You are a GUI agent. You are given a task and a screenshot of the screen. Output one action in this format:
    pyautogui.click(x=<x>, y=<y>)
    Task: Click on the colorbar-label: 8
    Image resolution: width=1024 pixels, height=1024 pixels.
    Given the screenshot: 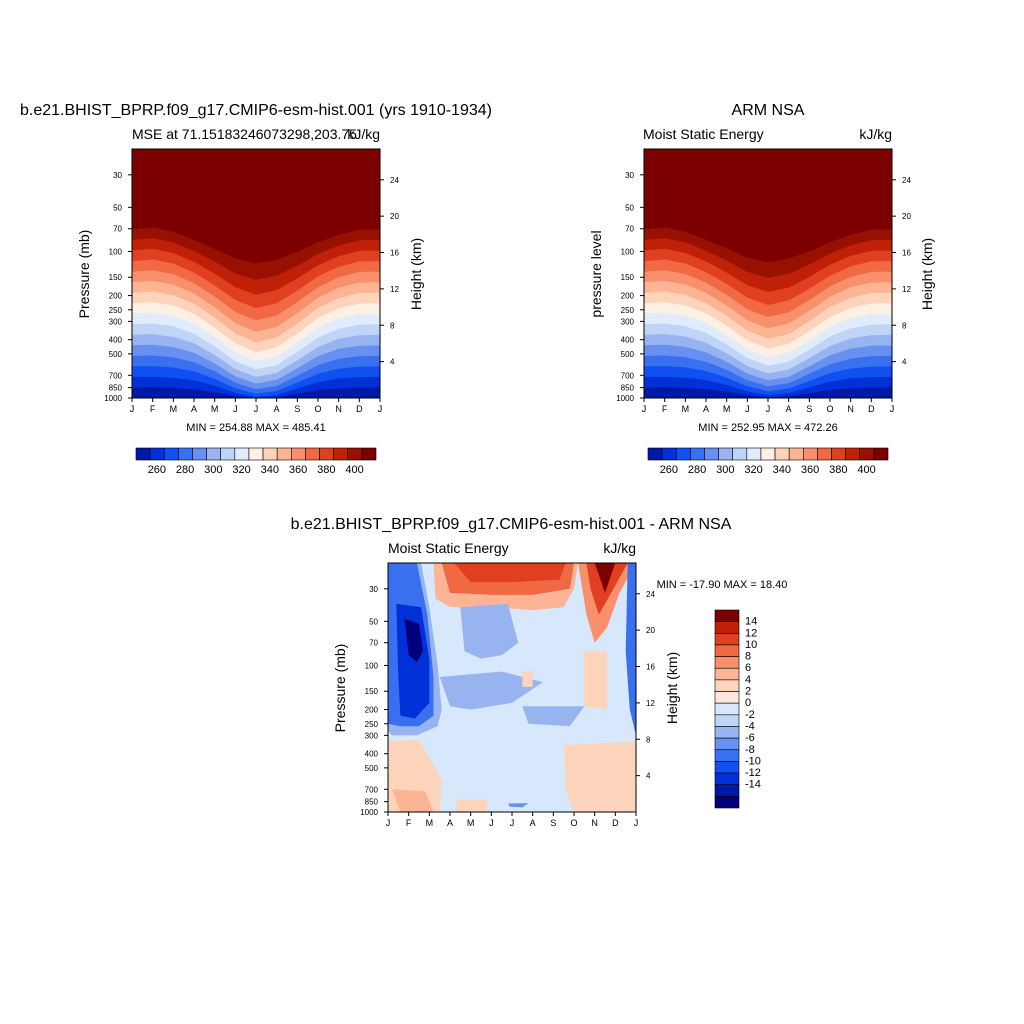 What is the action you would take?
    pyautogui.click(x=748, y=657)
    